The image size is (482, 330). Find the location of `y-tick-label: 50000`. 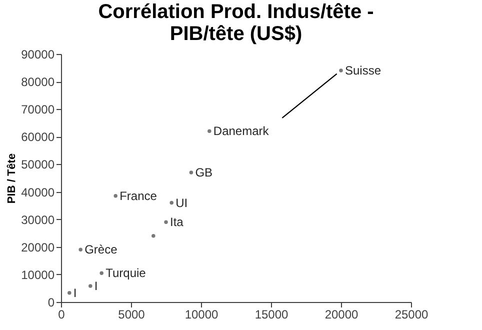

y-tick-label: 50000 is located at coordinates (38, 165).